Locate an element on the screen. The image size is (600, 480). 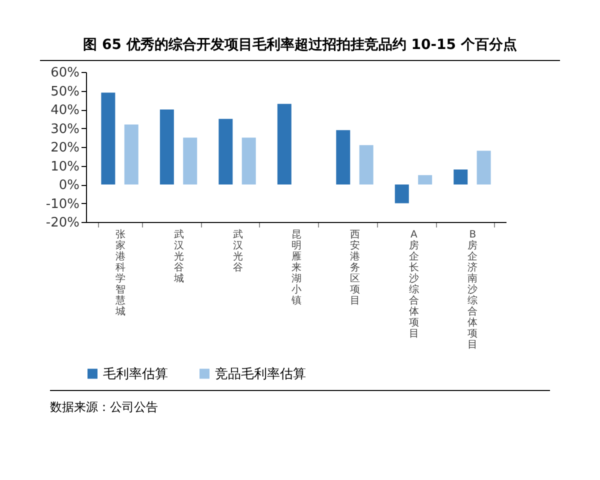
y-tick-label: 20% is located at coordinates (65, 148).